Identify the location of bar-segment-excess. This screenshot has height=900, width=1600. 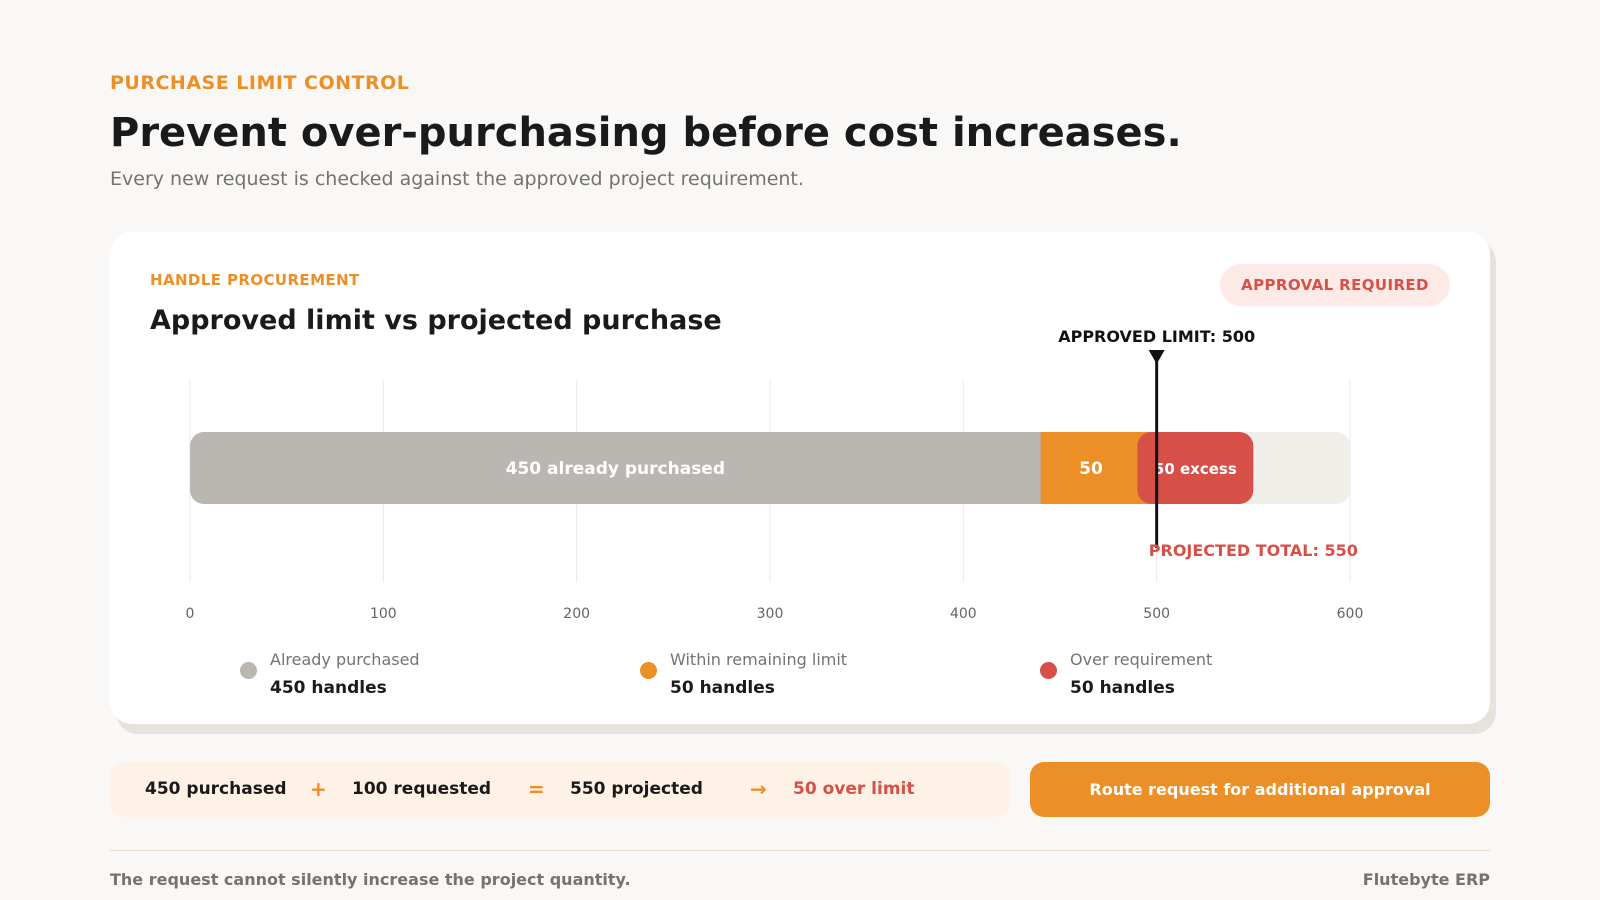
(1195, 468).